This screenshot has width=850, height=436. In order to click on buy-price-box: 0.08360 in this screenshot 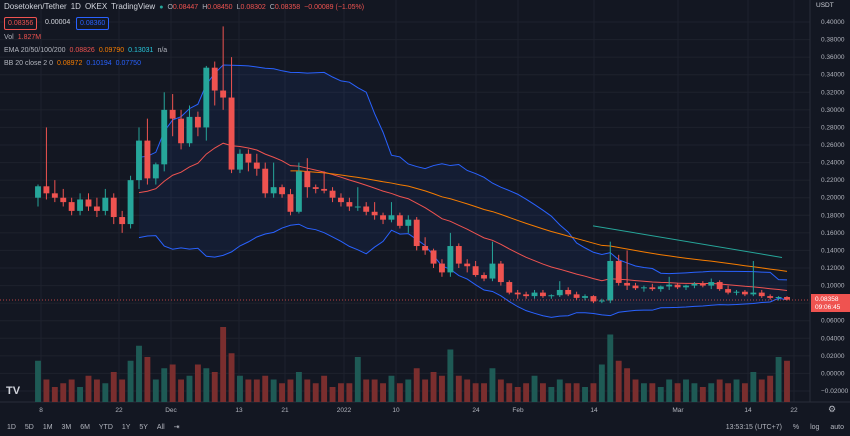, I will do `click(93, 23)`.